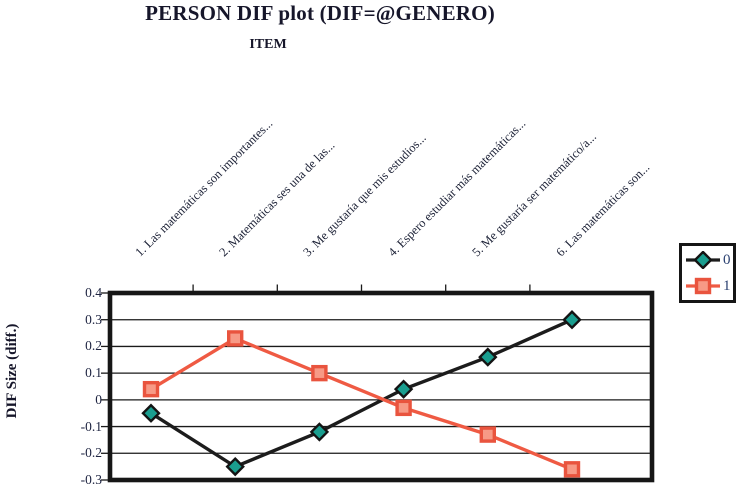  Describe the element at coordinates (727, 285) in the screenshot. I see `legend-label: 1` at that location.